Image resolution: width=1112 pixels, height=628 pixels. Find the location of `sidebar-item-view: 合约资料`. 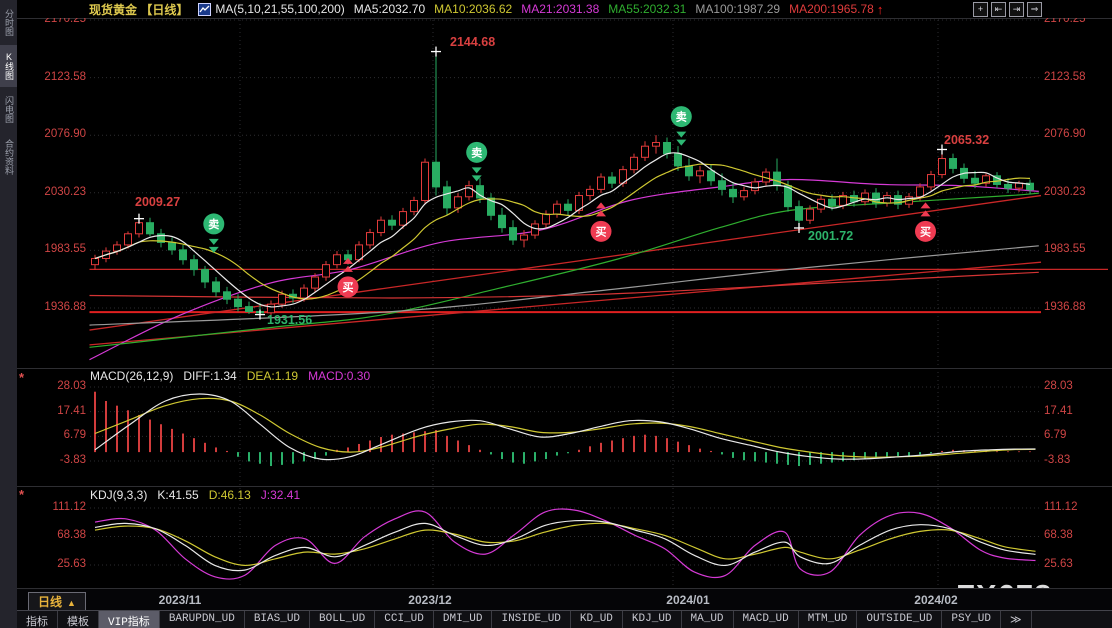

sidebar-item-view: 合约资料 is located at coordinates (9, 157).